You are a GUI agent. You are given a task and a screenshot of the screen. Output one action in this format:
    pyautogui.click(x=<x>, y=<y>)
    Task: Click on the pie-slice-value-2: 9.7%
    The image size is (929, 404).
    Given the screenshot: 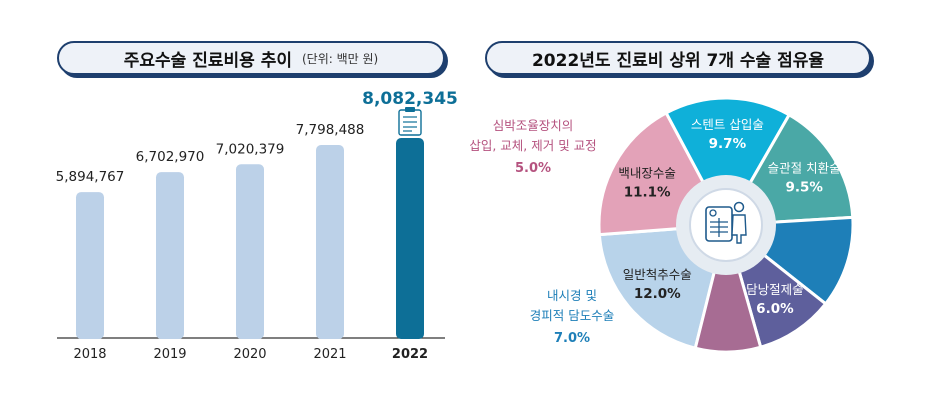 What is the action you would take?
    pyautogui.click(x=728, y=144)
    